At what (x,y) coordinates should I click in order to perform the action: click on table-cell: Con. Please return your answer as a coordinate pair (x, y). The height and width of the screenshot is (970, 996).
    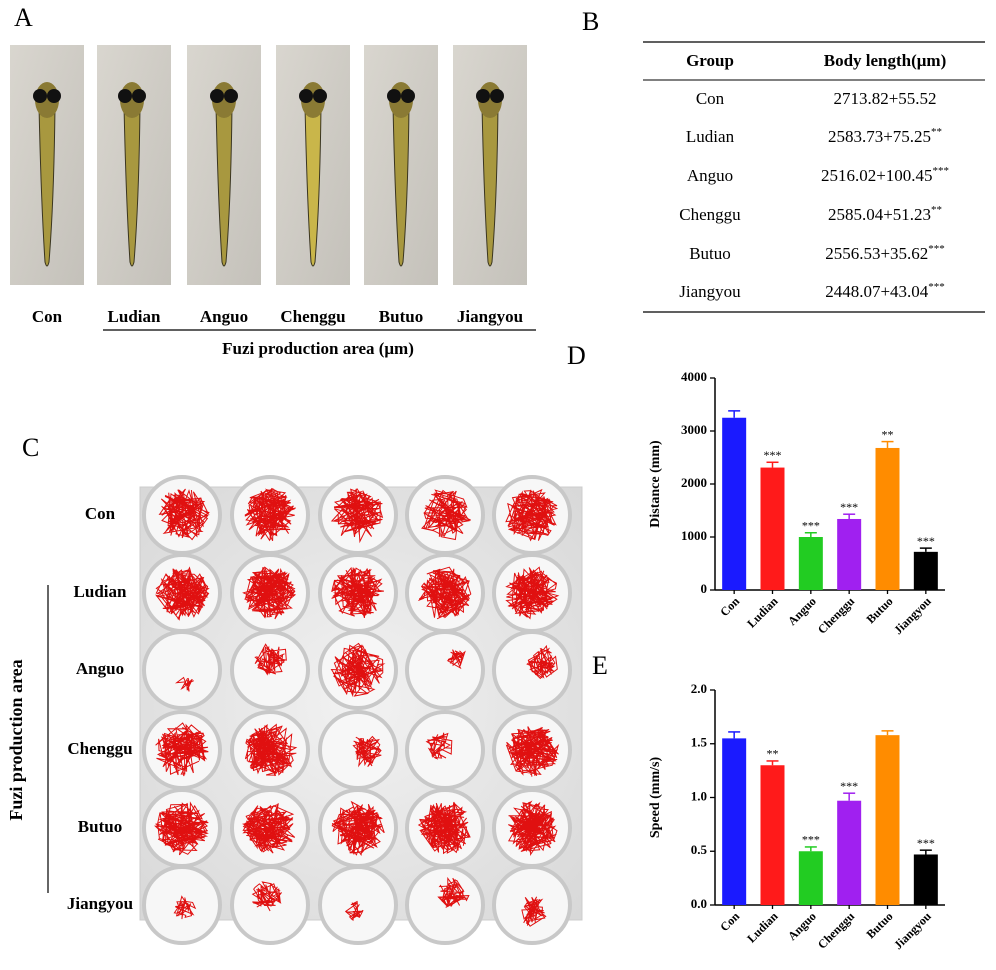
    Looking at the image, I should click on (710, 98).